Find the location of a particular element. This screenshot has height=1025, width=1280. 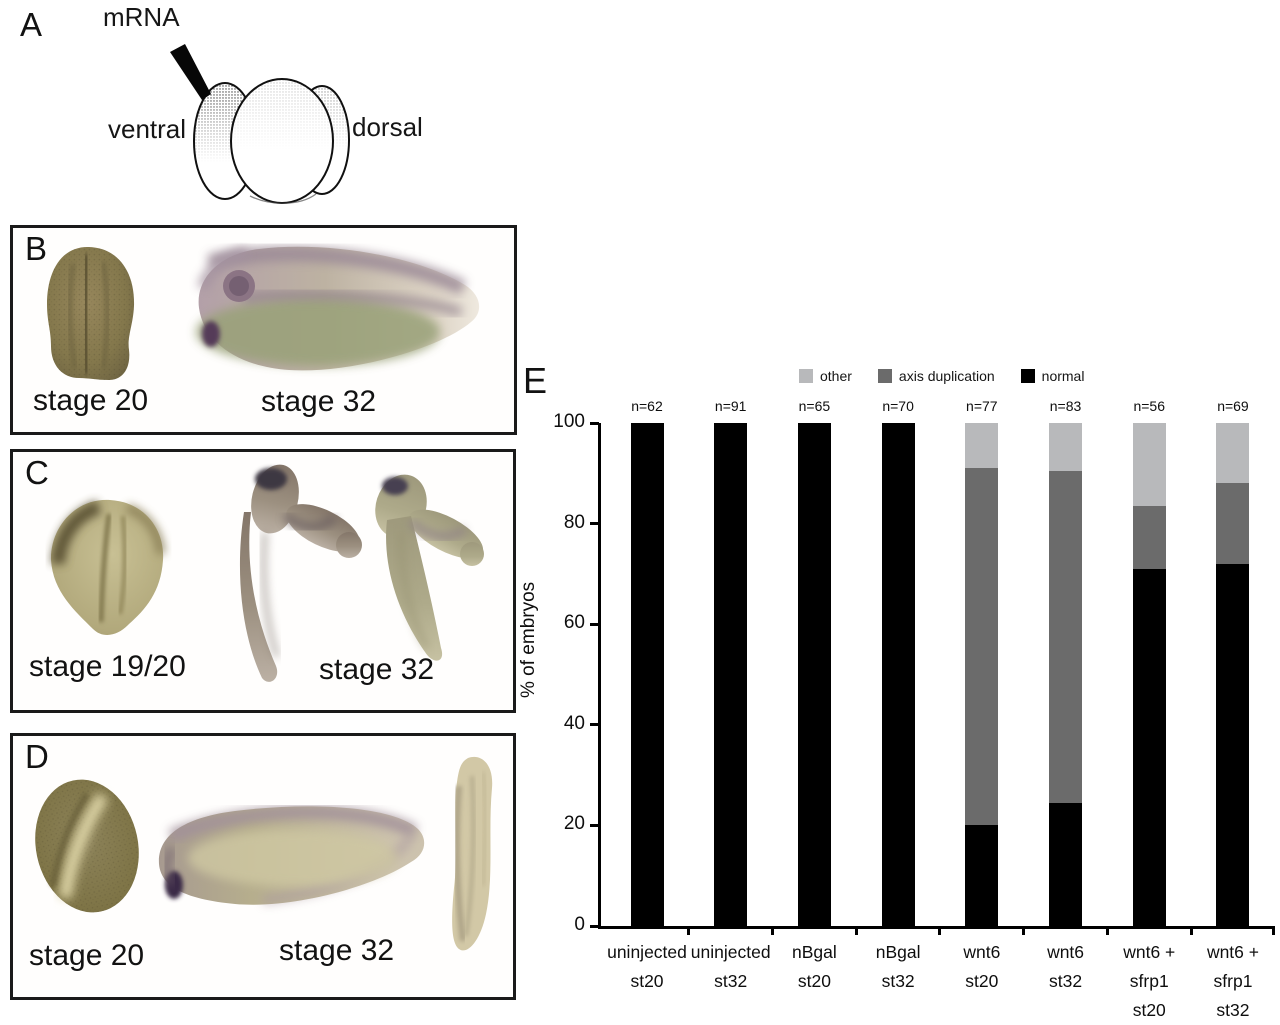

panel-d: D stage 20 stage 32 is located at coordinates (263, 866).